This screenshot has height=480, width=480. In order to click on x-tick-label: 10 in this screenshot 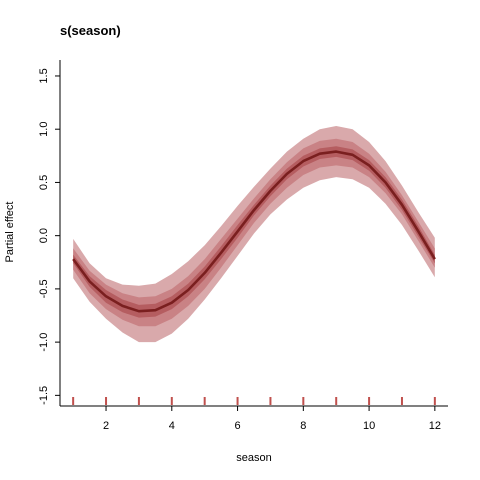, I will do `click(369, 426)`.